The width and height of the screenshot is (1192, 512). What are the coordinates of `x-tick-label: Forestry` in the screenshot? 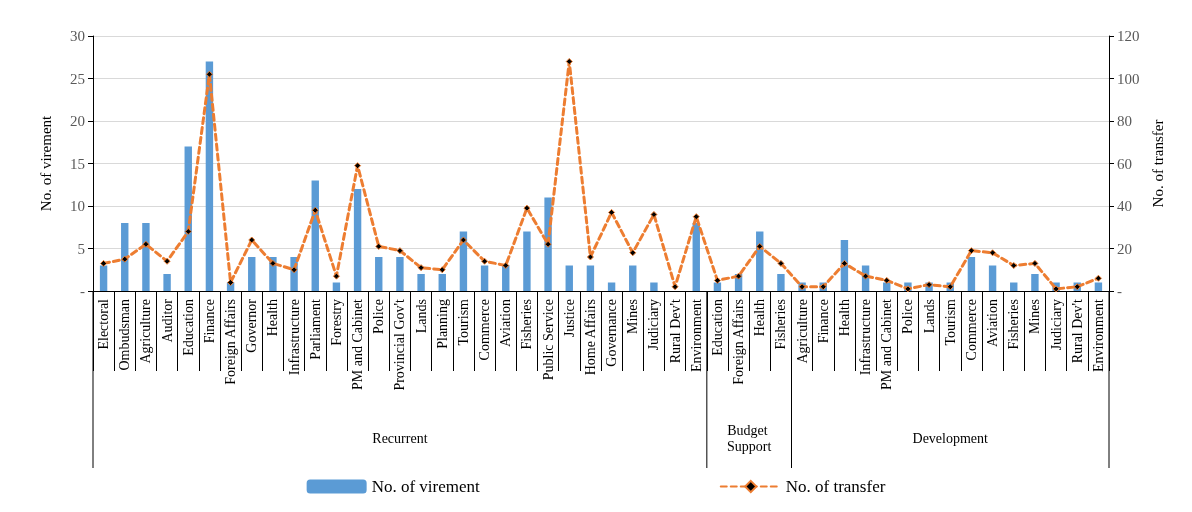 It's located at (336, 322).